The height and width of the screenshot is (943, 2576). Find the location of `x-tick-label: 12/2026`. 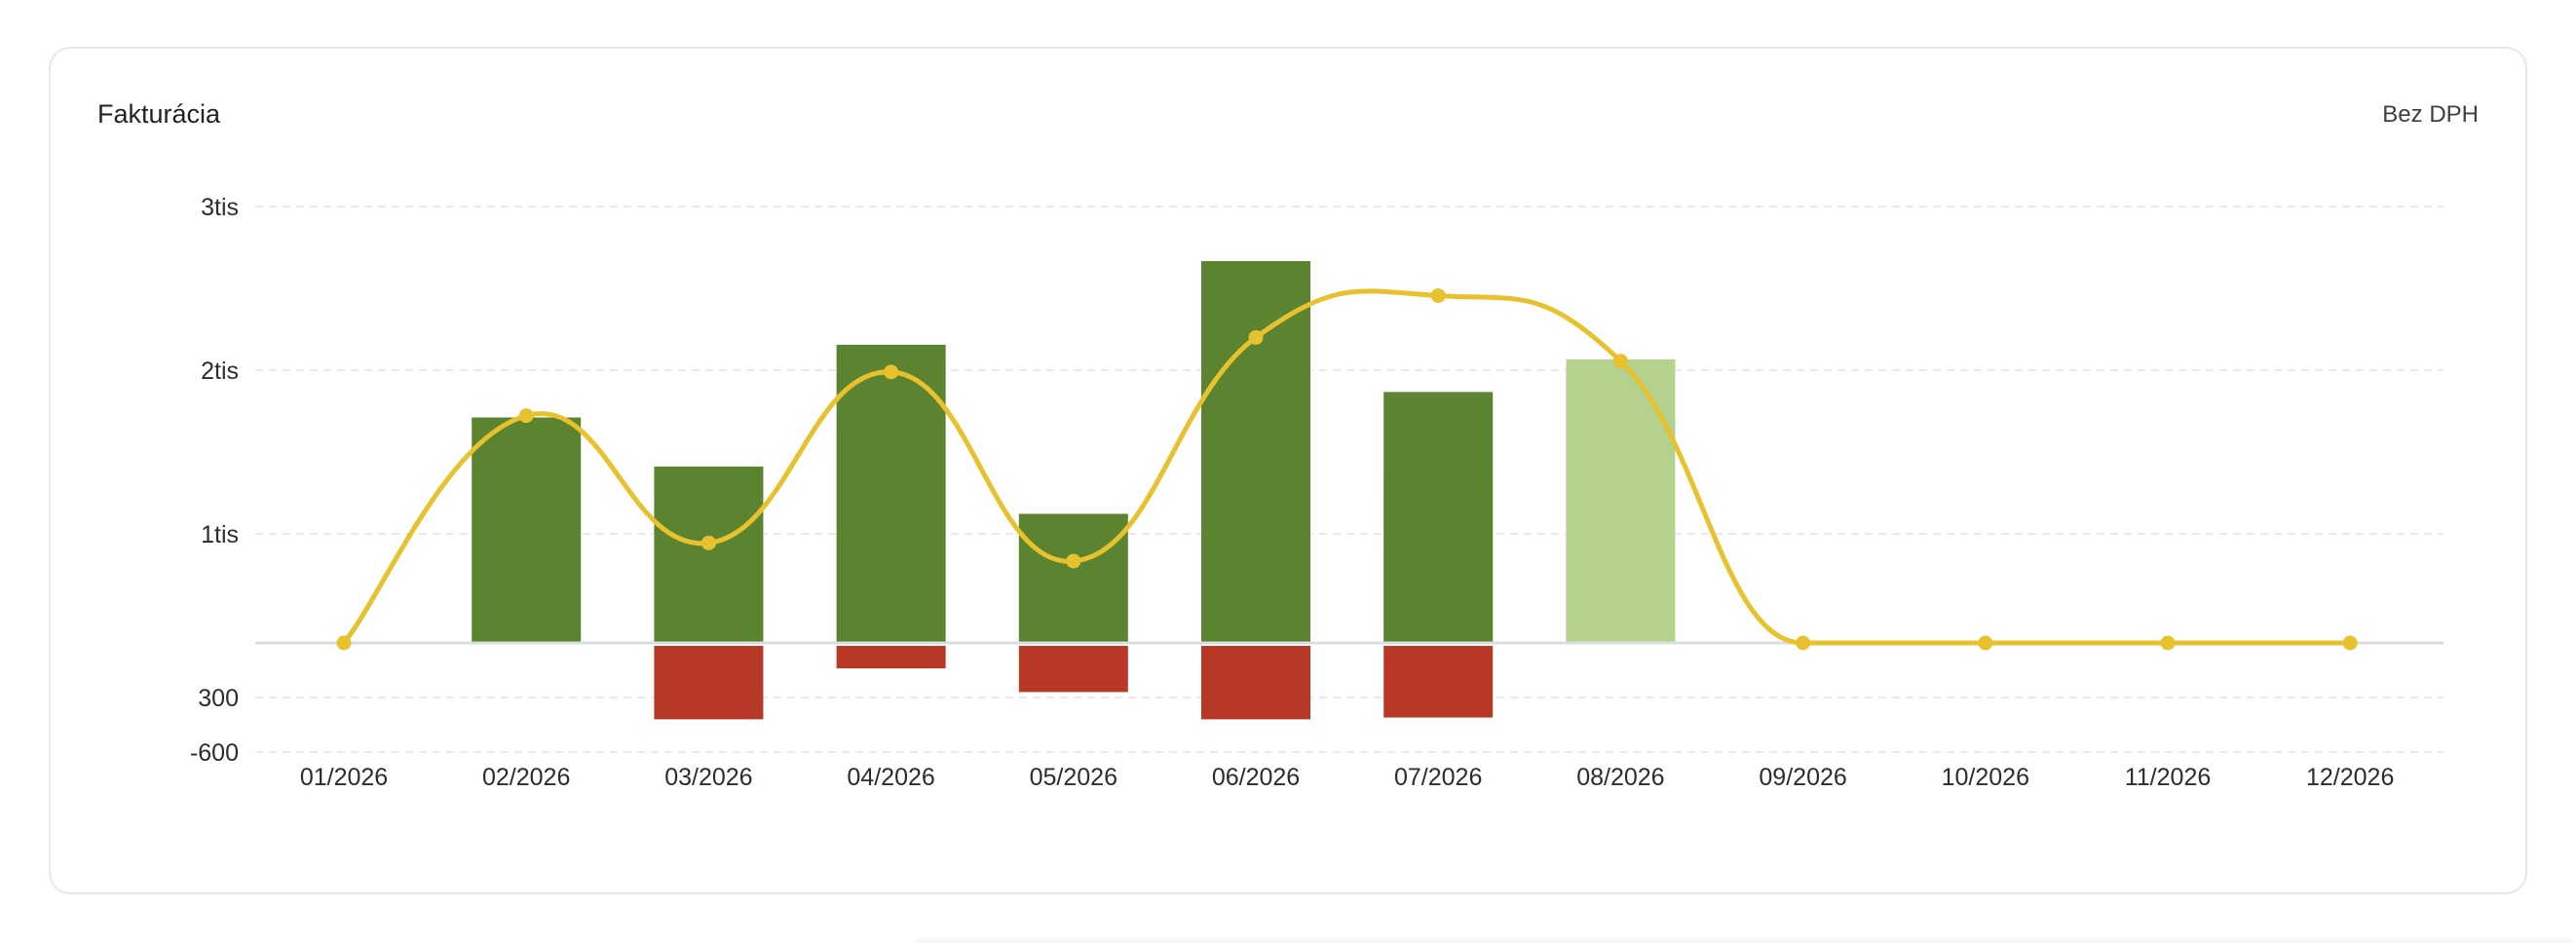

x-tick-label: 12/2026 is located at coordinates (2350, 777).